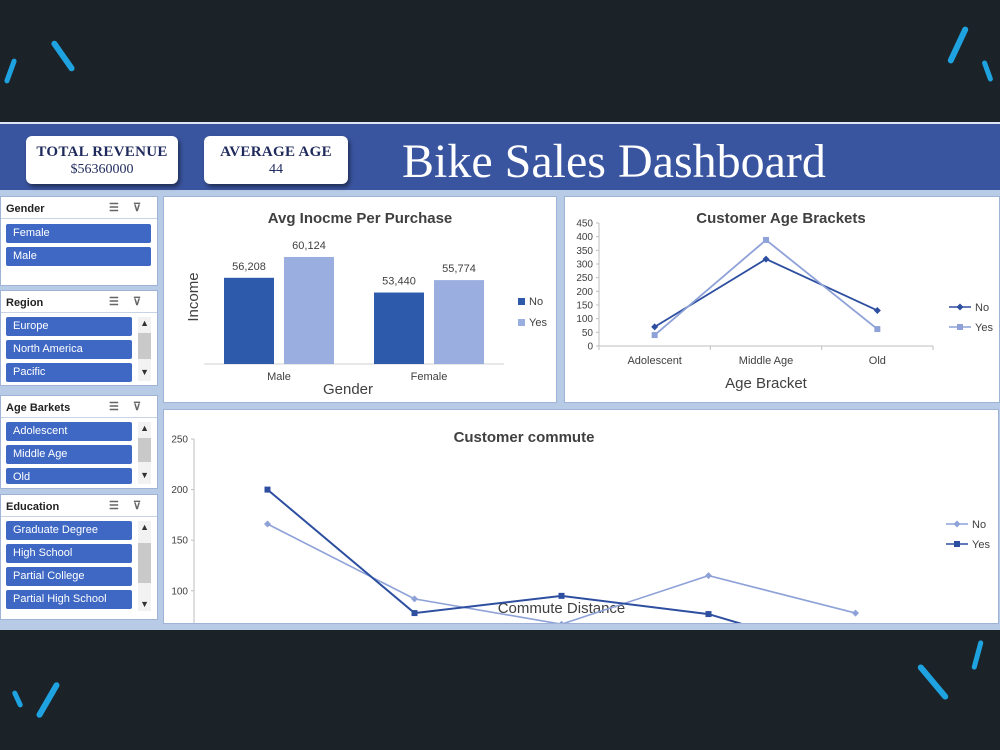  I want to click on slicer-header: Region ☰ ⊽, so click(79, 302).